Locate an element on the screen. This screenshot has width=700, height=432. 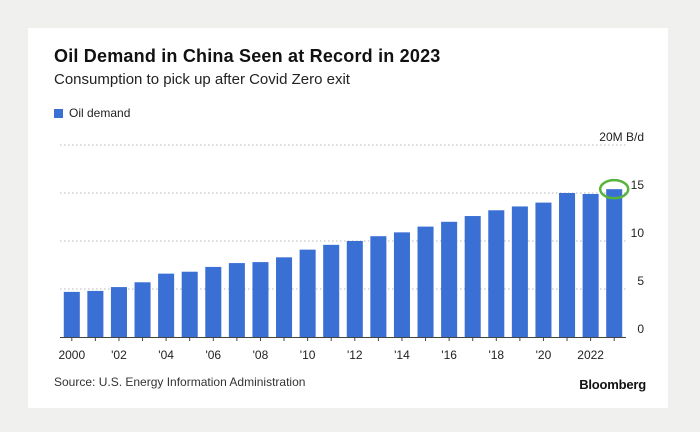
bar-2021 is located at coordinates (567, 265).